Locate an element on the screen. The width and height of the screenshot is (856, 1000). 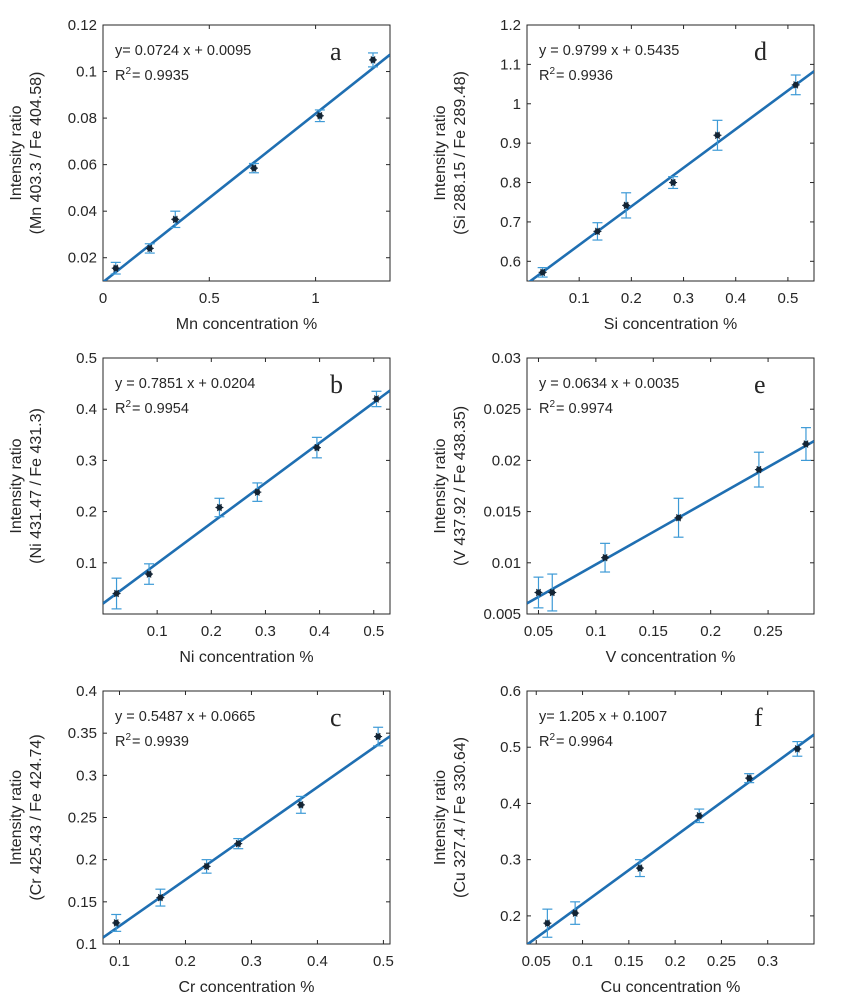
r-squared: R2= 0.9935 is located at coordinates (152, 75).